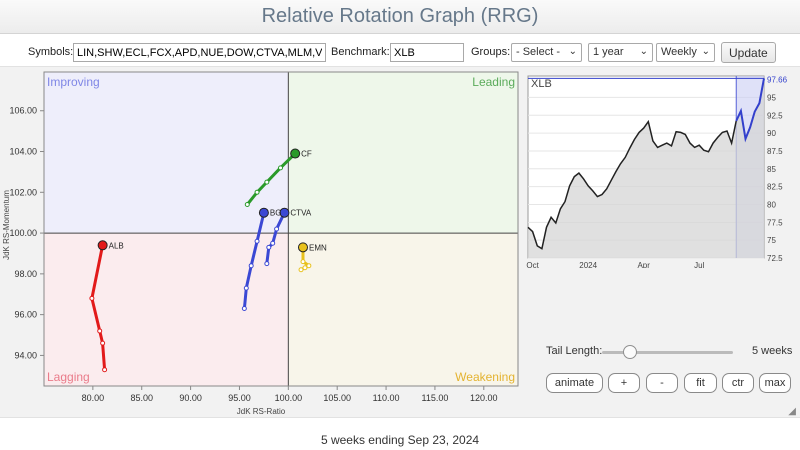 Image resolution: width=800 pixels, height=450 pixels. What do you see at coordinates (386, 398) in the screenshot?
I see `x-tick-label: 110.00` at bounding box center [386, 398].